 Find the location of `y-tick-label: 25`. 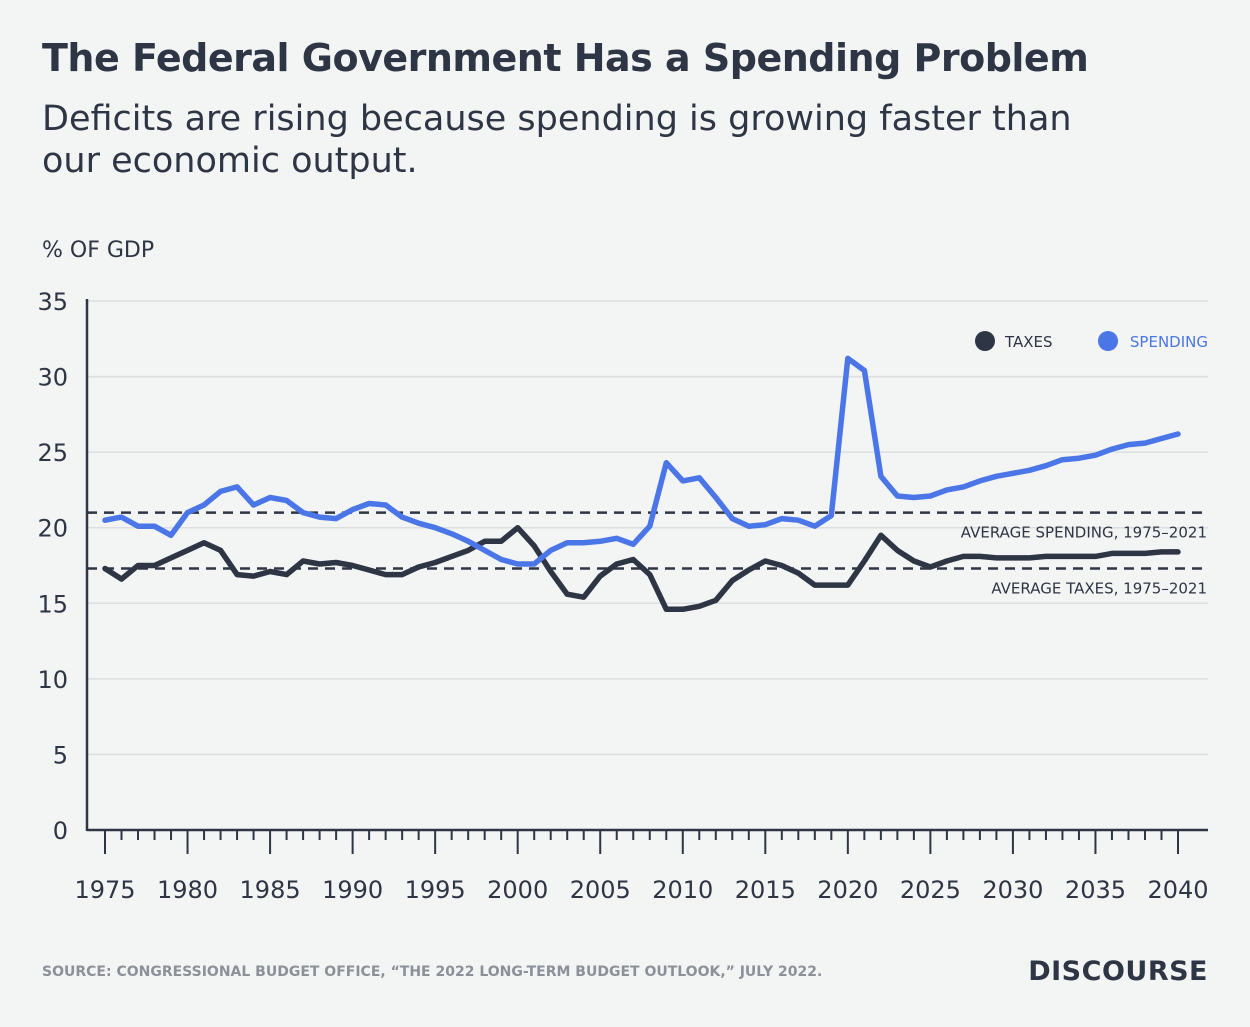

y-tick-label: 25 is located at coordinates (52, 453).